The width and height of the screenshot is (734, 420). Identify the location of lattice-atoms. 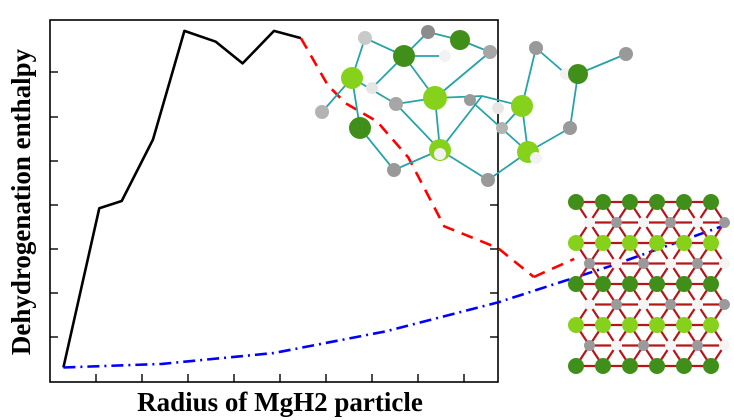
(649, 284).